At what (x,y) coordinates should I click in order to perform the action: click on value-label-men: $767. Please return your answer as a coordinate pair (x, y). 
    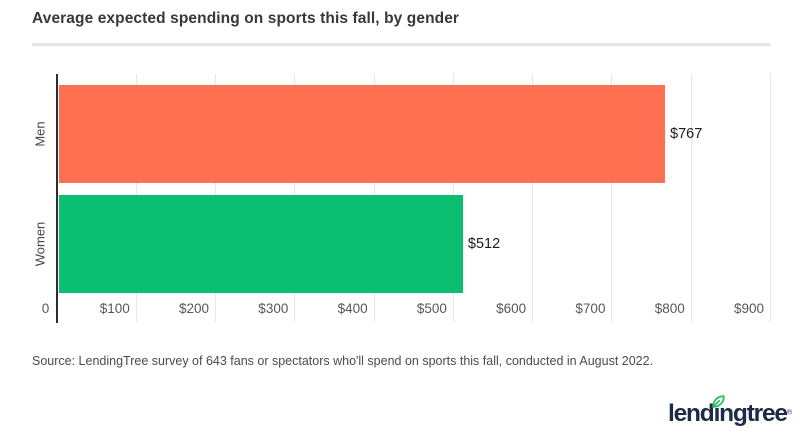
    Looking at the image, I should click on (686, 134).